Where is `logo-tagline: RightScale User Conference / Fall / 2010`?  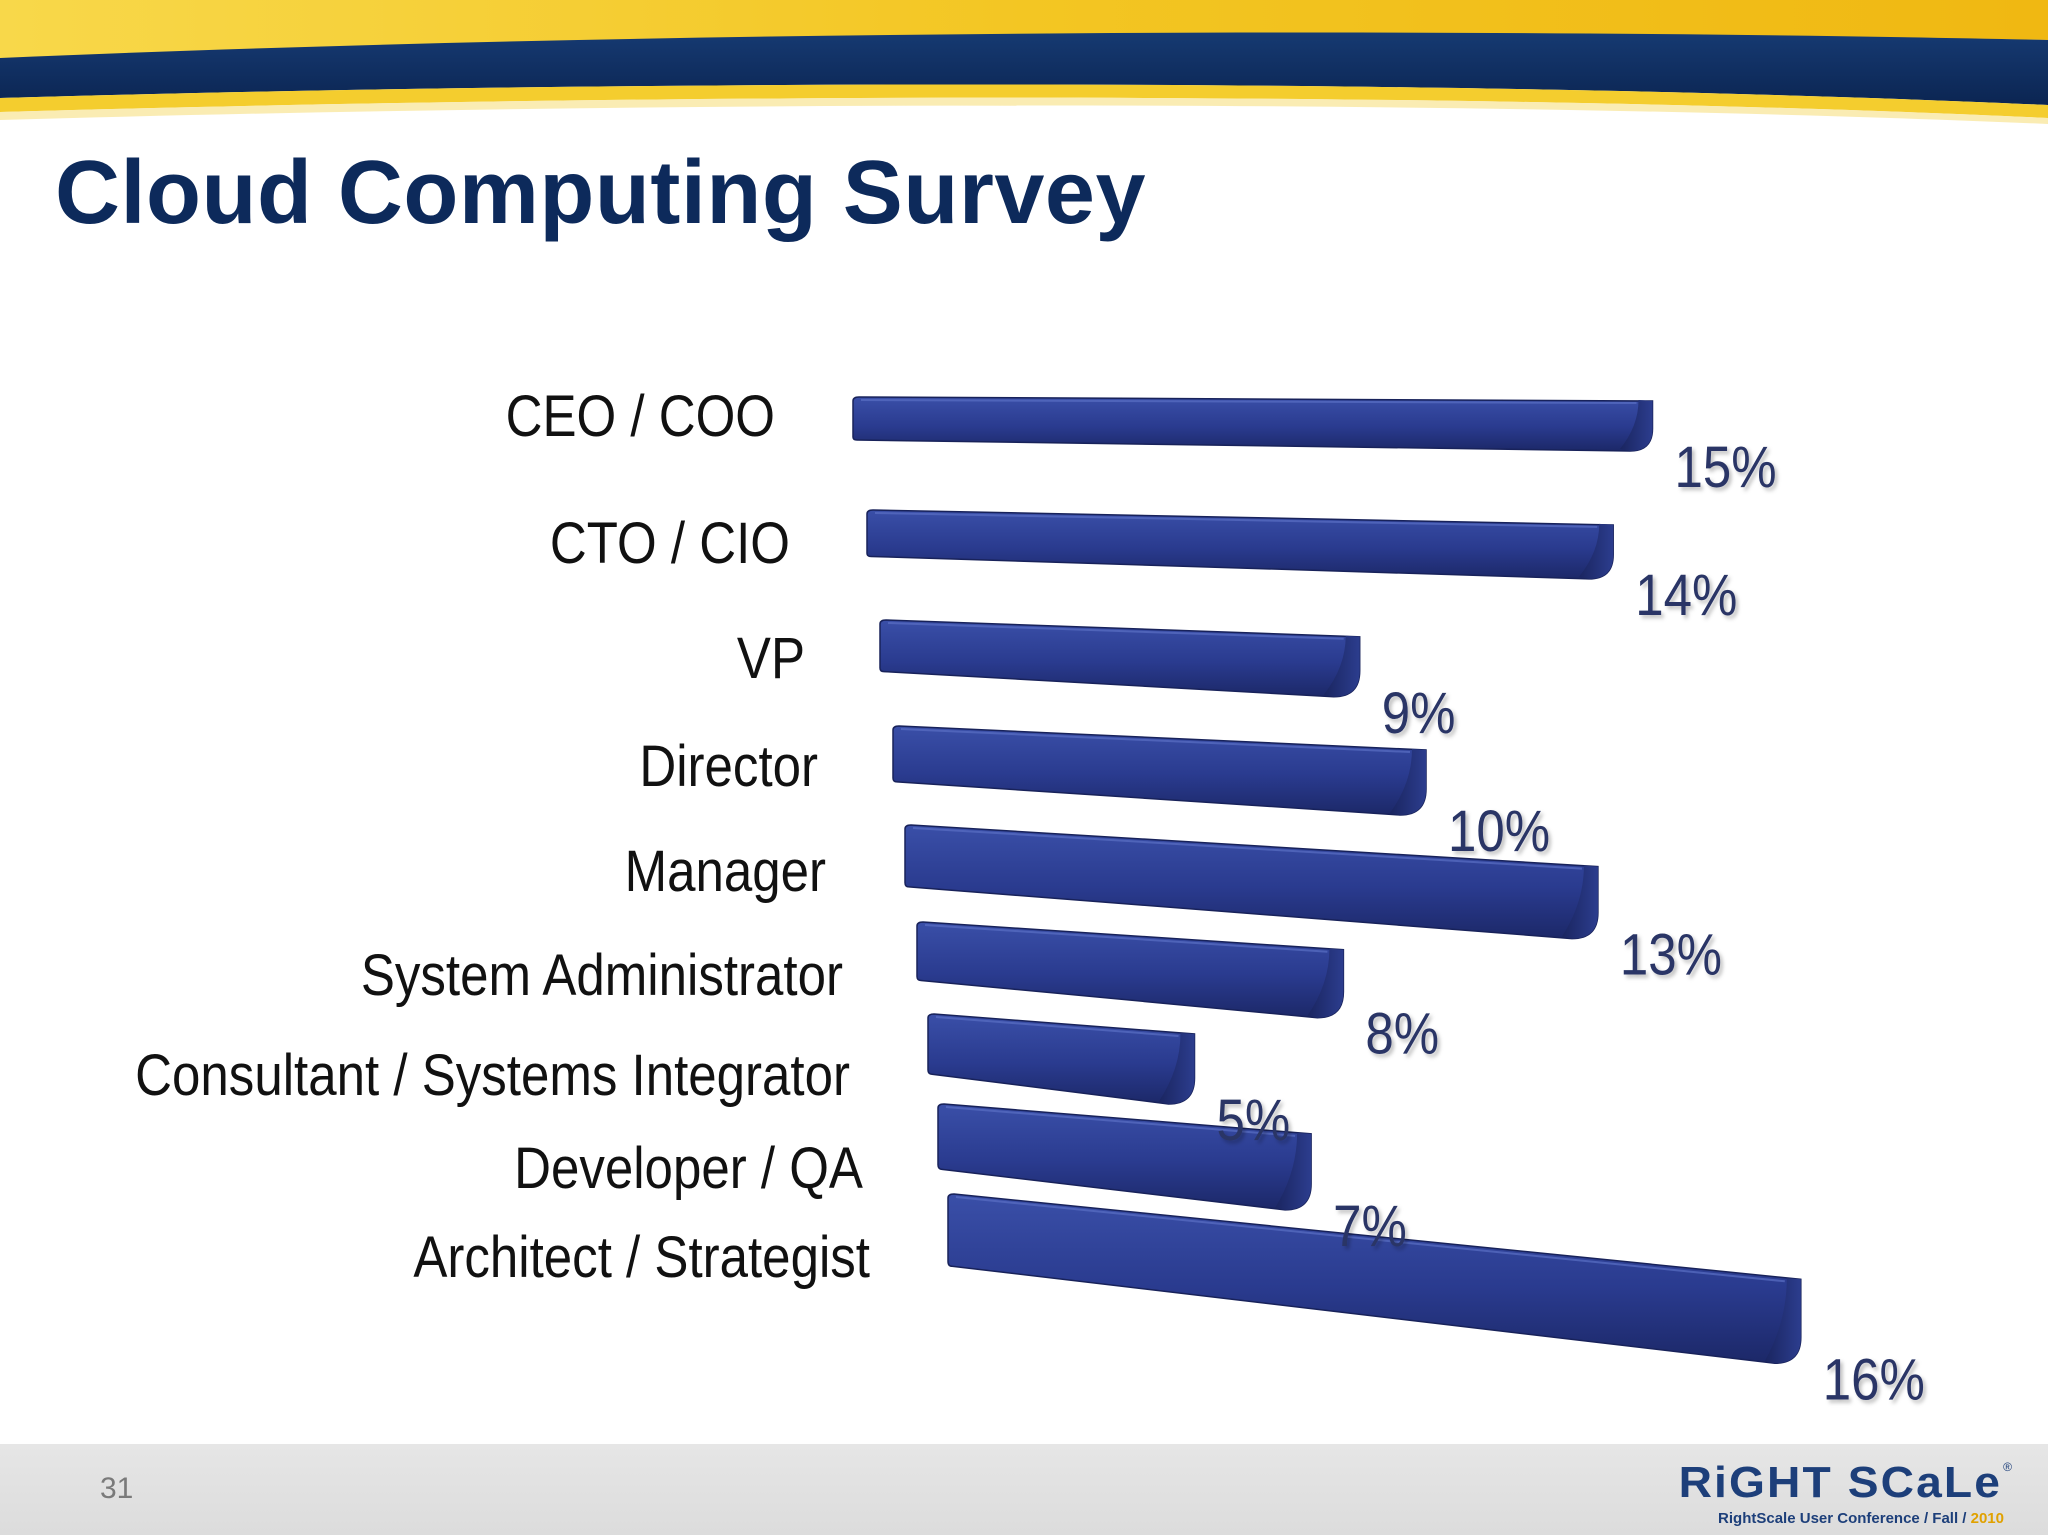 logo-tagline: RightScale User Conference / Fall / 2010 is located at coordinates (1861, 1518).